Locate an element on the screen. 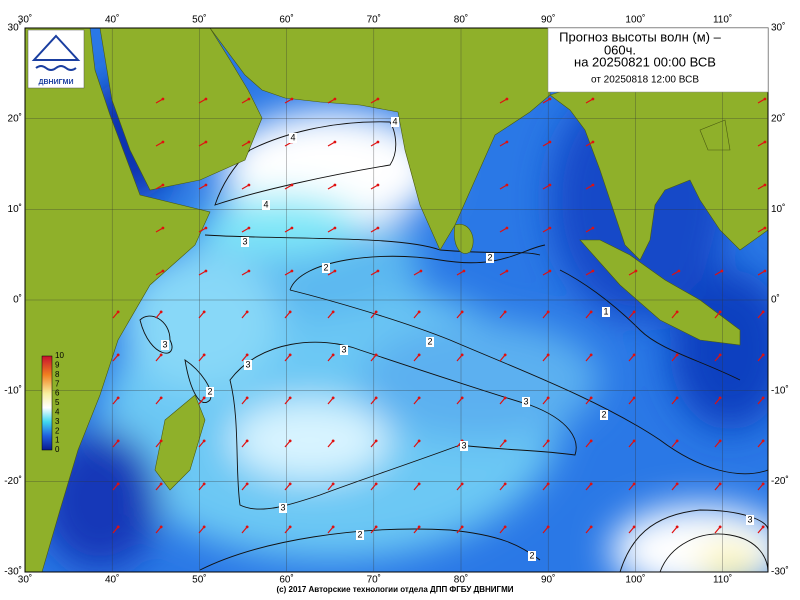 The height and width of the screenshot is (600, 800). lon-label: 90˚ is located at coordinates (548, 580).